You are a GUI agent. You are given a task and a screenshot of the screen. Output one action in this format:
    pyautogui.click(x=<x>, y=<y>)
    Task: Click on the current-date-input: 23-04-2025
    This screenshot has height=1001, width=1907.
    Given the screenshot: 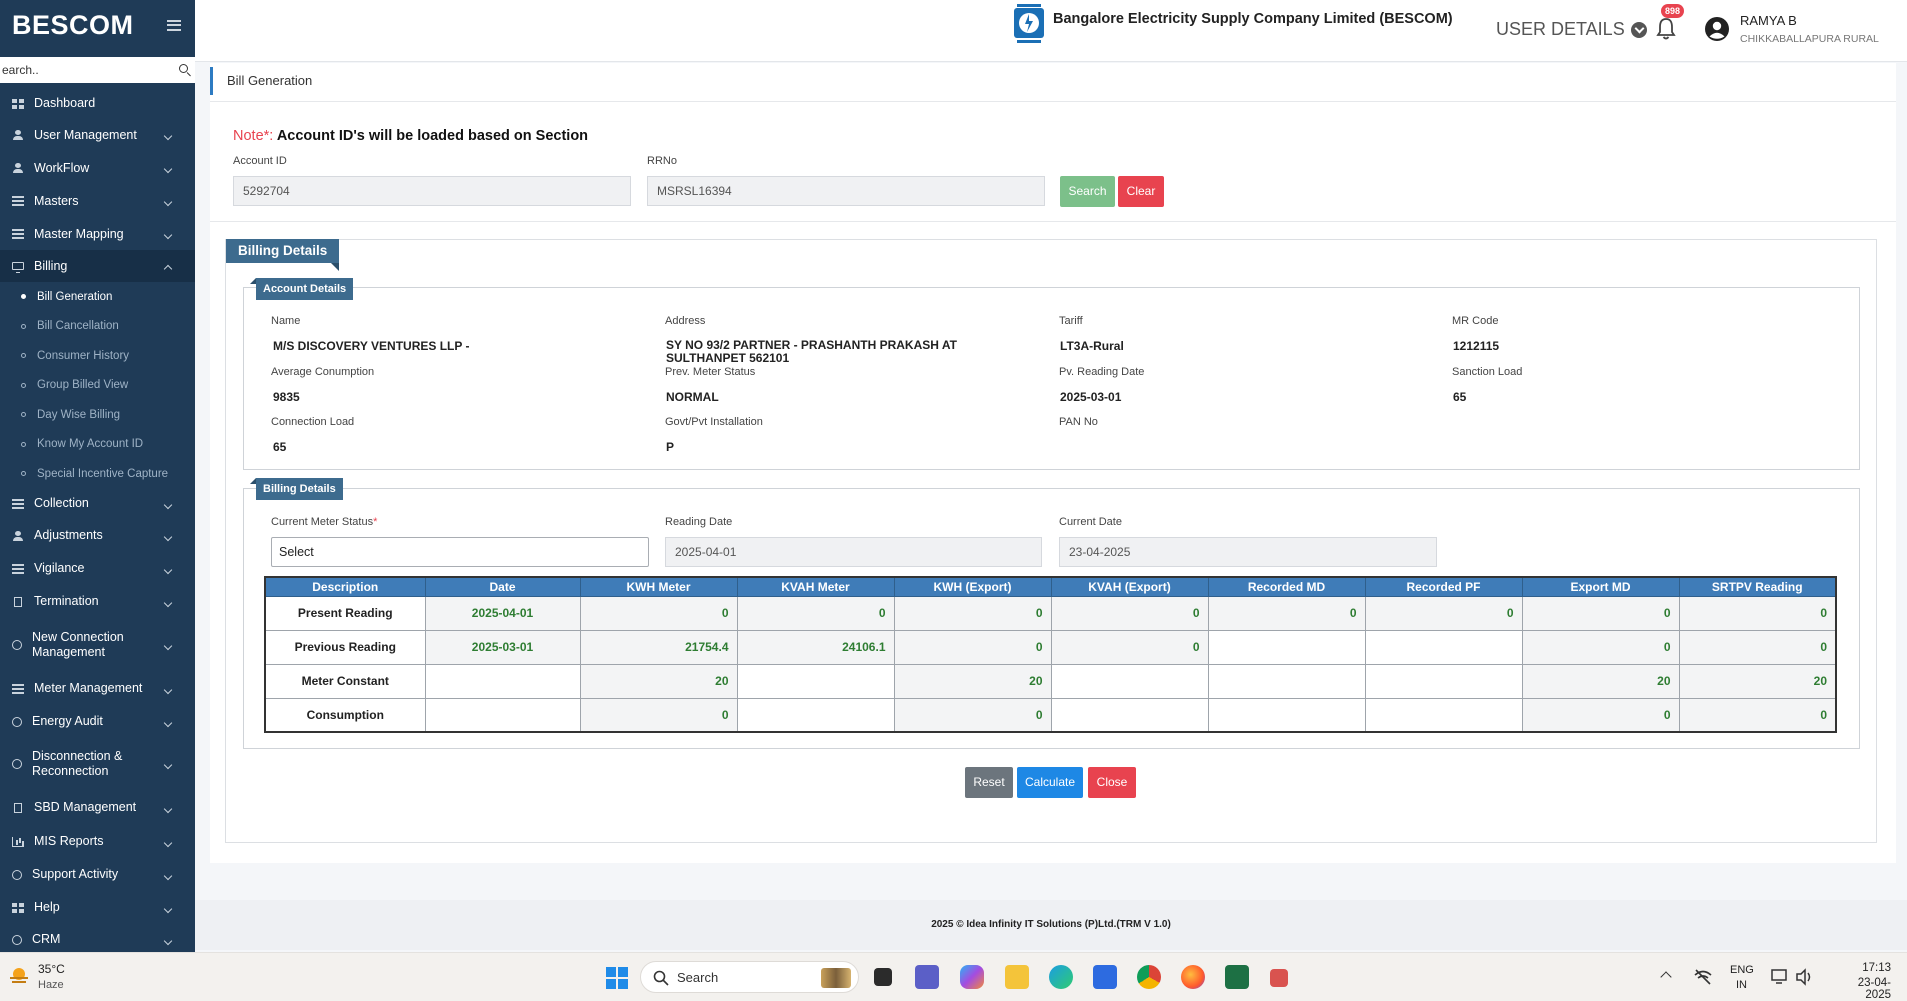 What is the action you would take?
    pyautogui.click(x=1248, y=552)
    